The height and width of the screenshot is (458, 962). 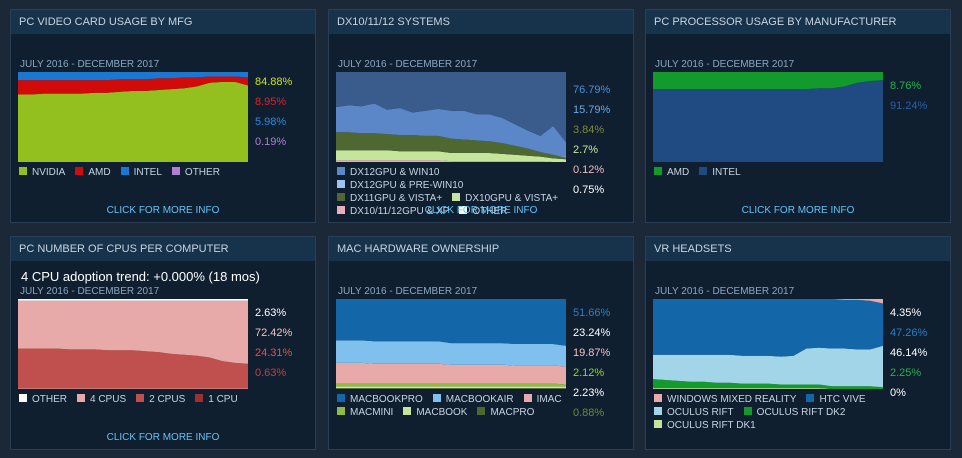 What do you see at coordinates (671, 173) in the screenshot?
I see `legend-item: AMD` at bounding box center [671, 173].